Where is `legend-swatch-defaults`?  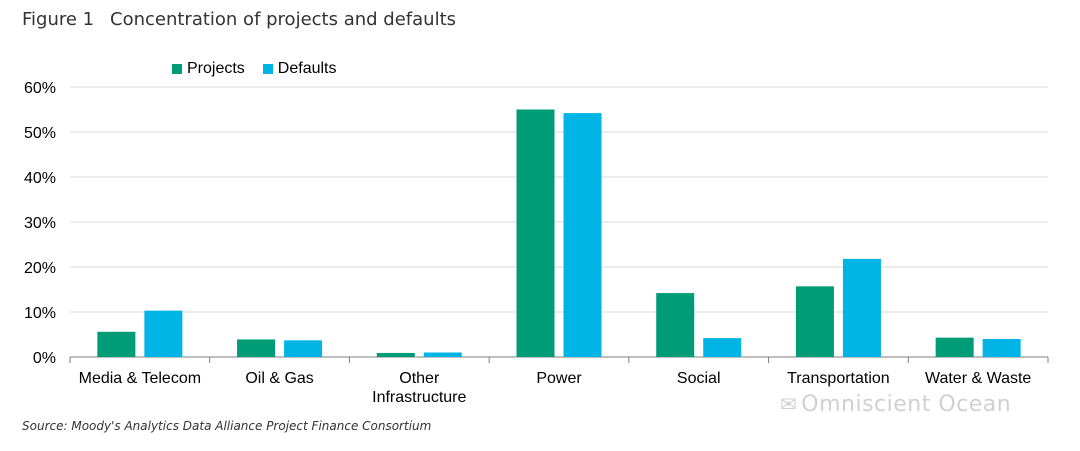 legend-swatch-defaults is located at coordinates (267, 69).